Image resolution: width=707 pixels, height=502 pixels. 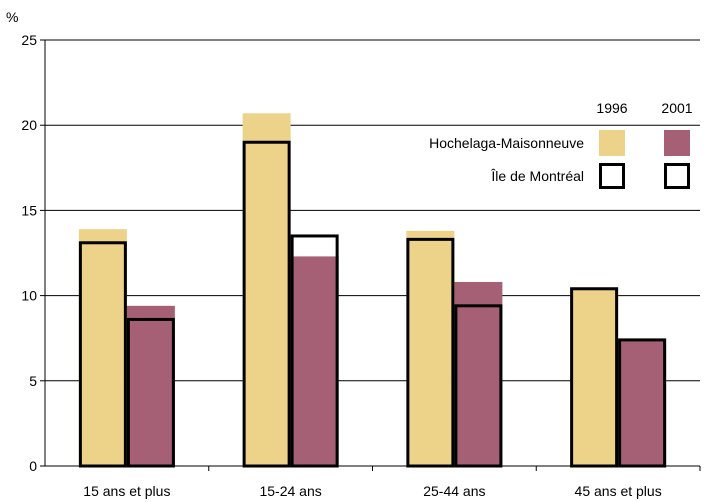 What do you see at coordinates (454, 491) in the screenshot?
I see `category-label-2: 25-44 ans` at bounding box center [454, 491].